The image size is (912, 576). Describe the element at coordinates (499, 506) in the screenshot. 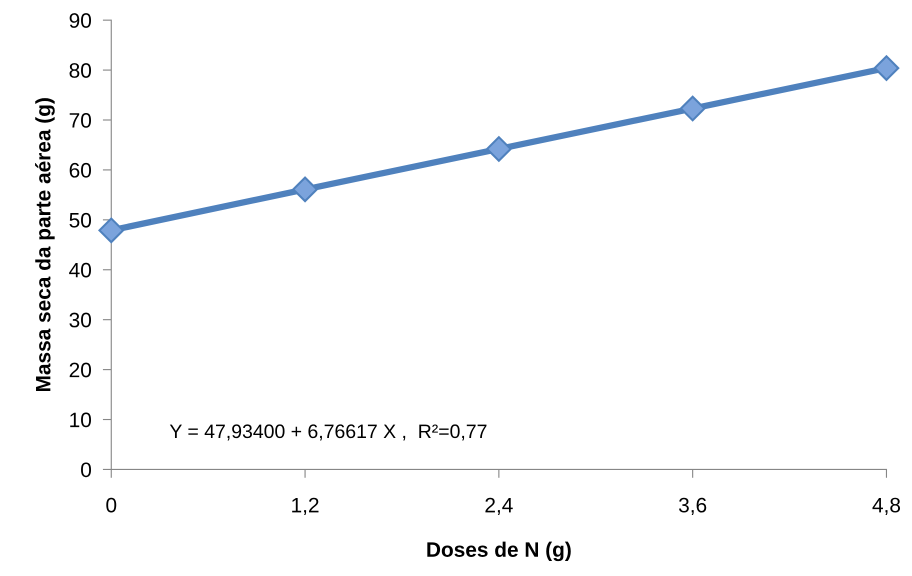

I see `x-tick-label: 2,4` at that location.